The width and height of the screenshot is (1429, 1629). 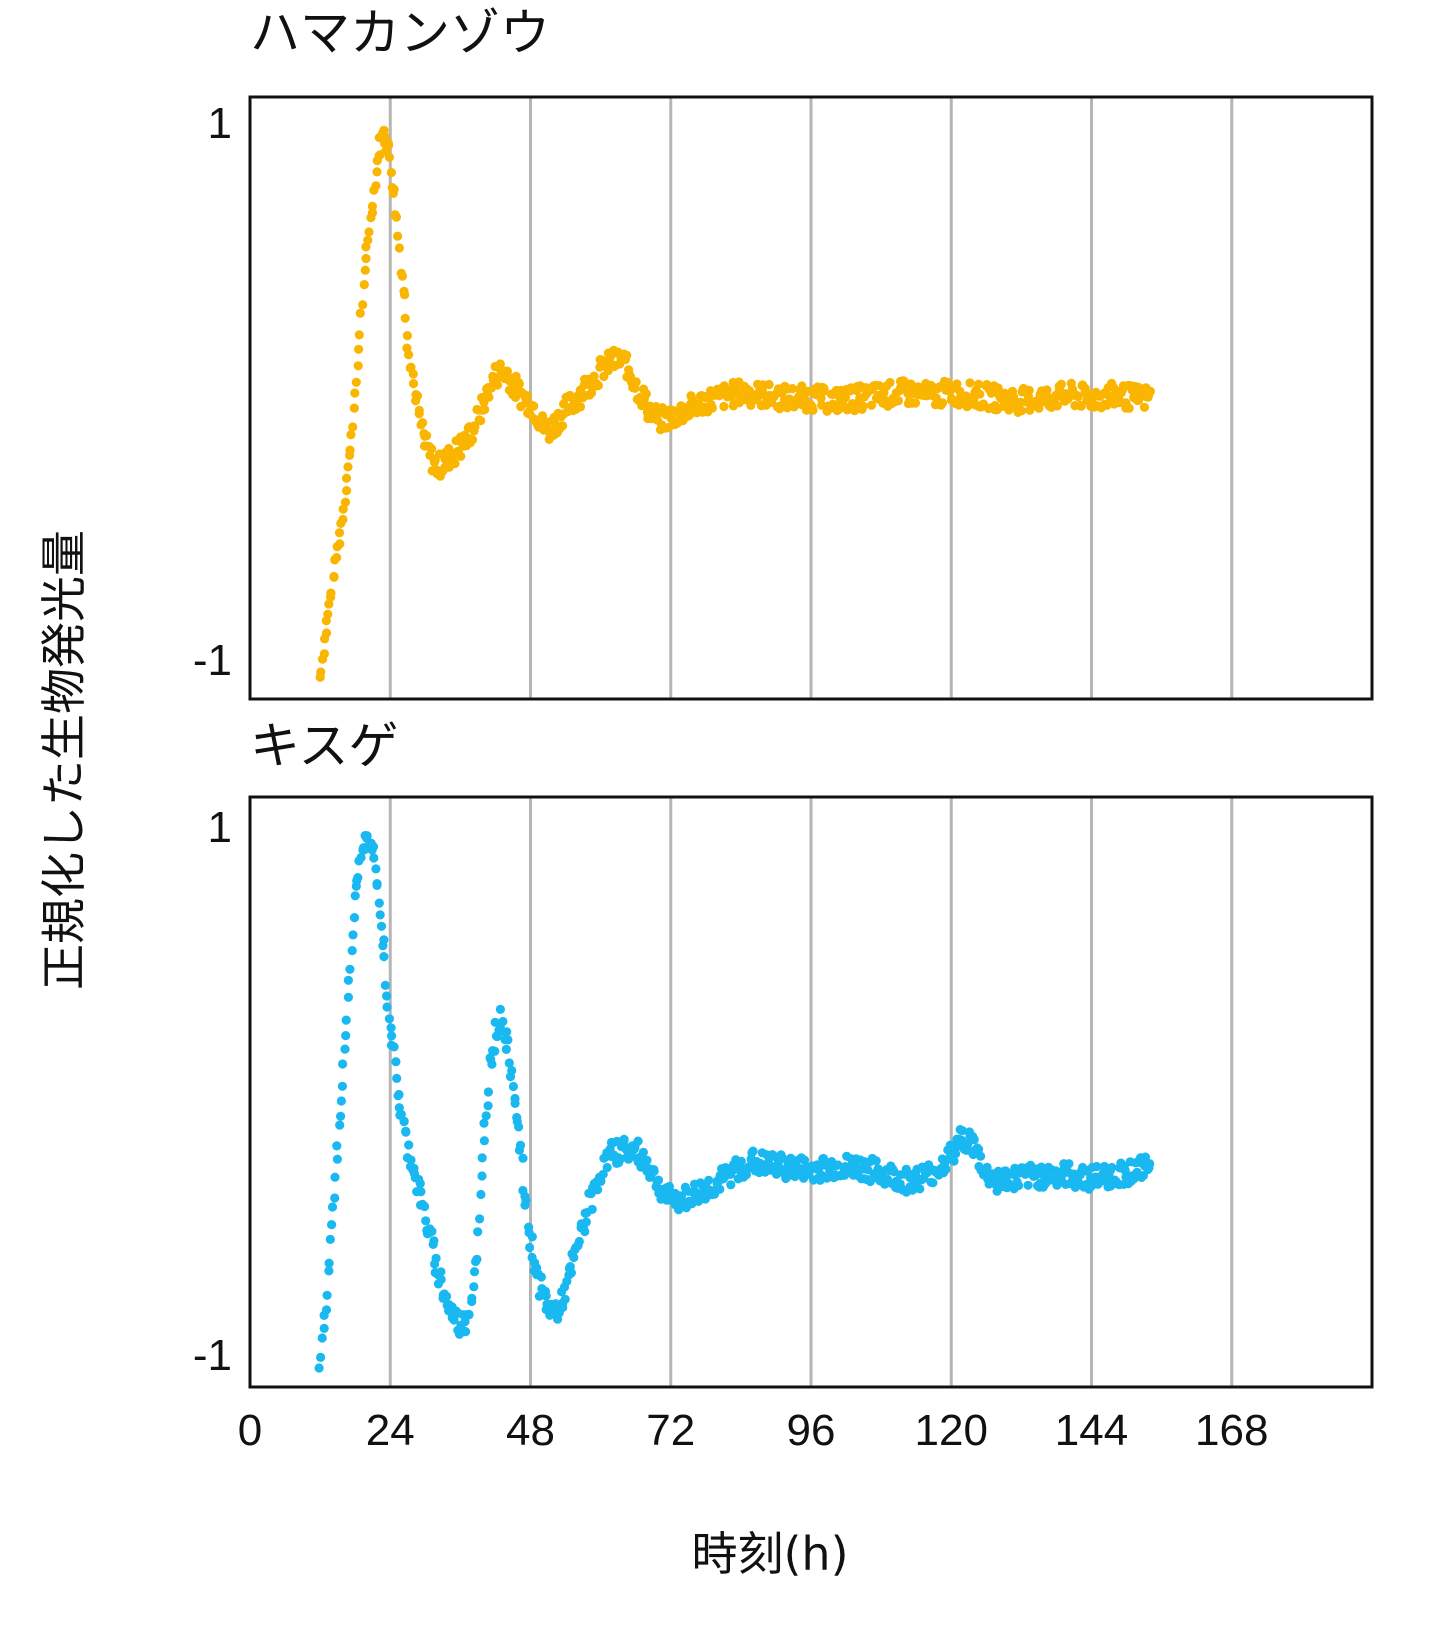 What do you see at coordinates (769, 1554) in the screenshot?
I see `x-axis-label: 時刻(h)` at bounding box center [769, 1554].